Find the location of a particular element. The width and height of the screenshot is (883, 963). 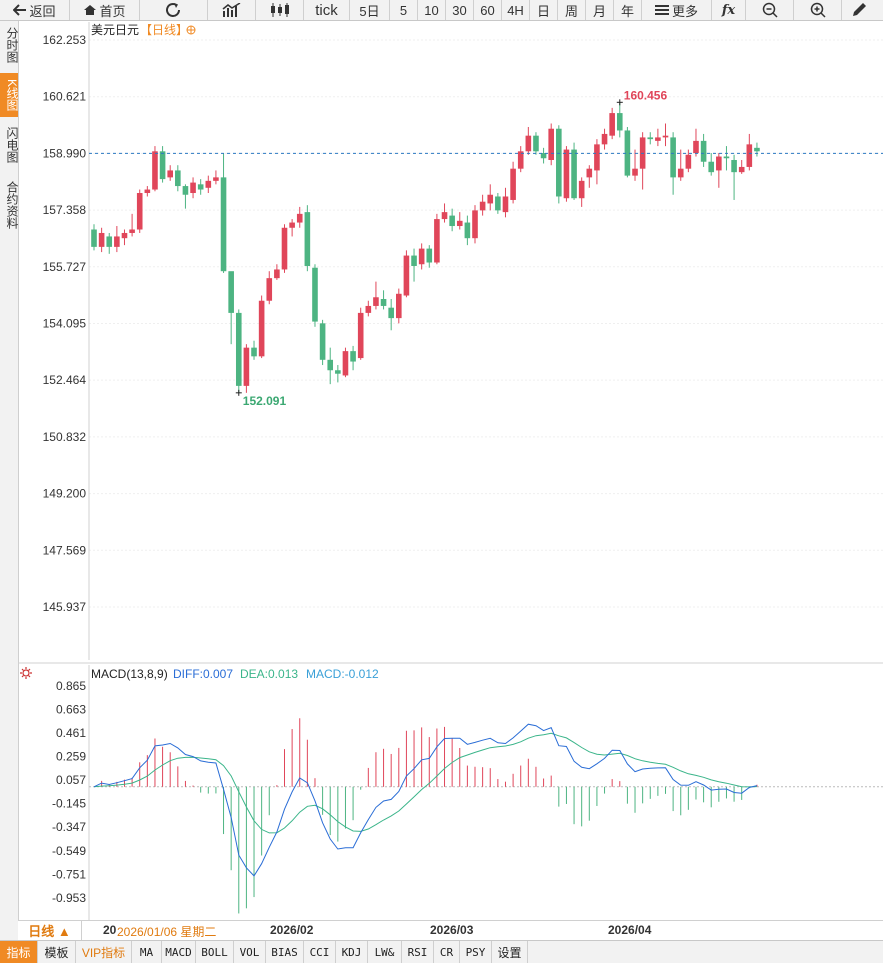

macd-tick-label: 0.461 is located at coordinates (71, 733).